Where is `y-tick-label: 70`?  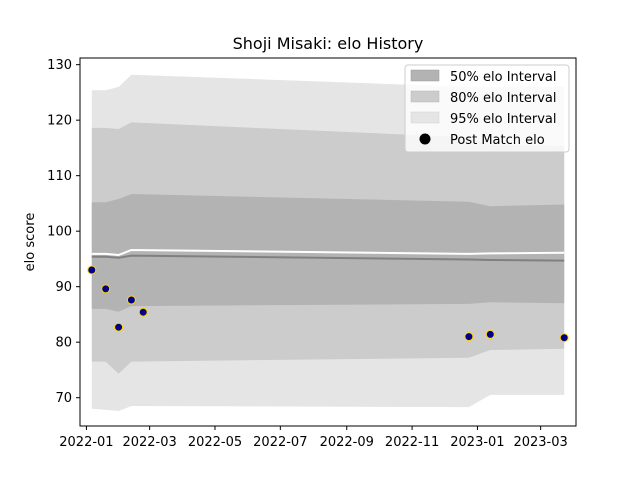
y-tick-label: 70 is located at coordinates (63, 398).